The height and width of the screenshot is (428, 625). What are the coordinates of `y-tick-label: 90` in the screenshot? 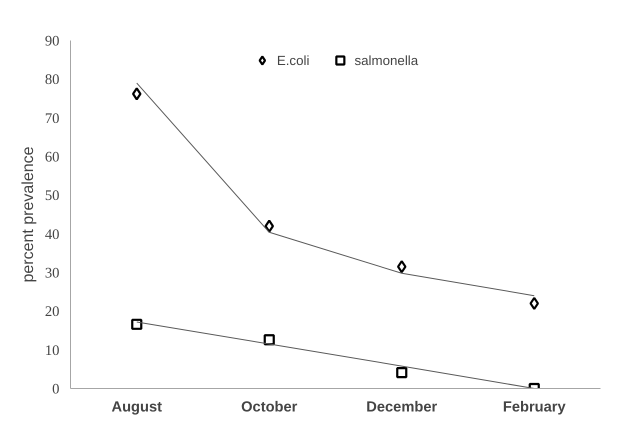 It's located at (52, 42).